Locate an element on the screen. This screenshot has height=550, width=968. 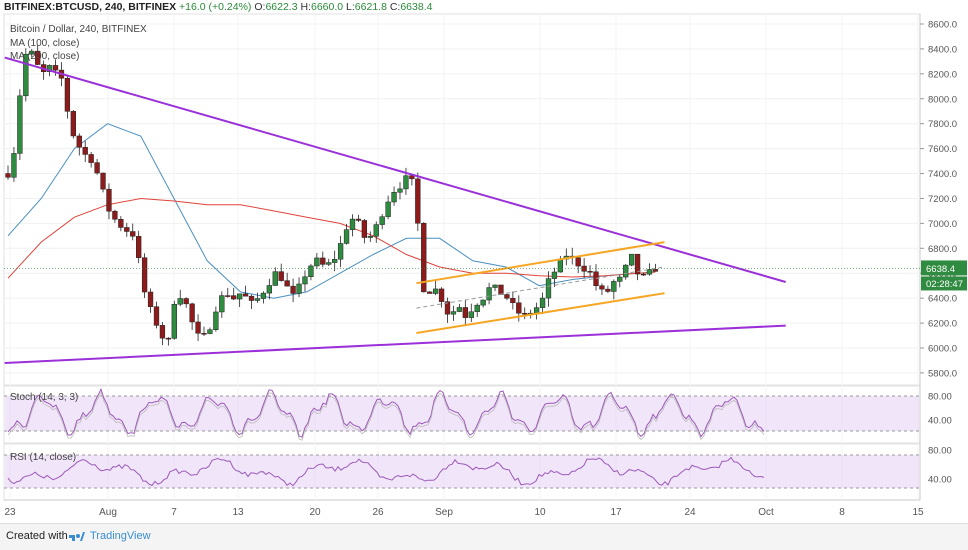
x-tick-label: 20 is located at coordinates (315, 512).